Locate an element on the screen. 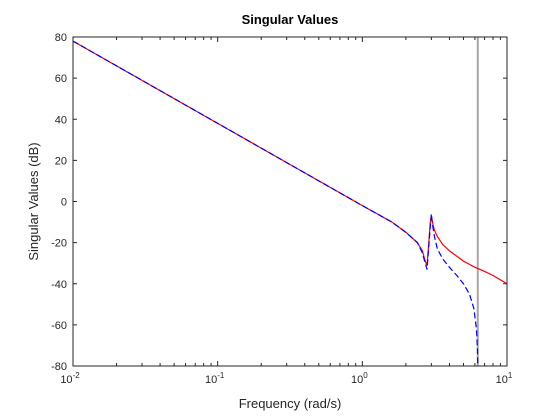 Image resolution: width=560 pixels, height=420 pixels. x-tick-label: 10⁻² is located at coordinates (70, 378).